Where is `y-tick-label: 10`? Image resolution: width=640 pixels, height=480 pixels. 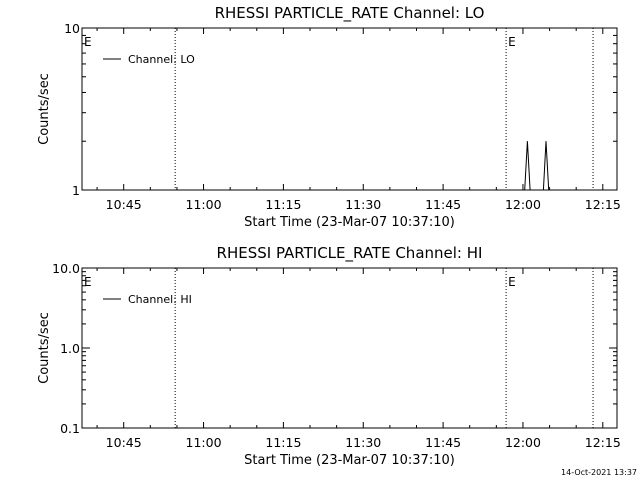 y-tick-label: 10 is located at coordinates (72, 28).